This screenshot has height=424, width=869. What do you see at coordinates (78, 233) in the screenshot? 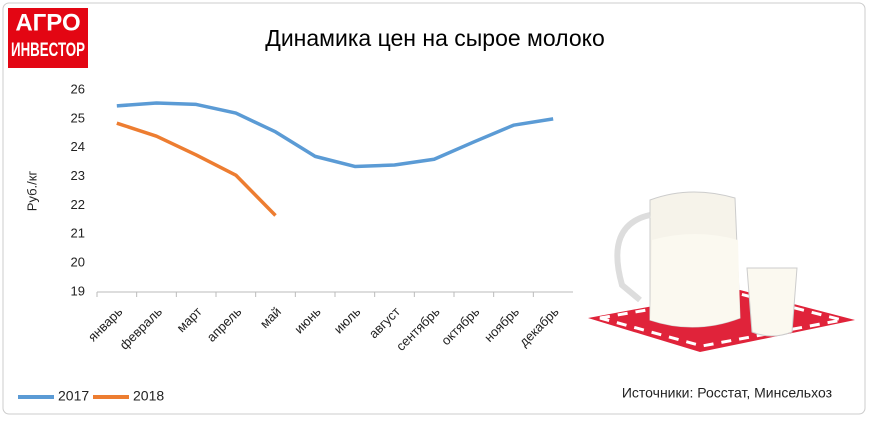
I see `y-tick-label: 21` at bounding box center [78, 233].